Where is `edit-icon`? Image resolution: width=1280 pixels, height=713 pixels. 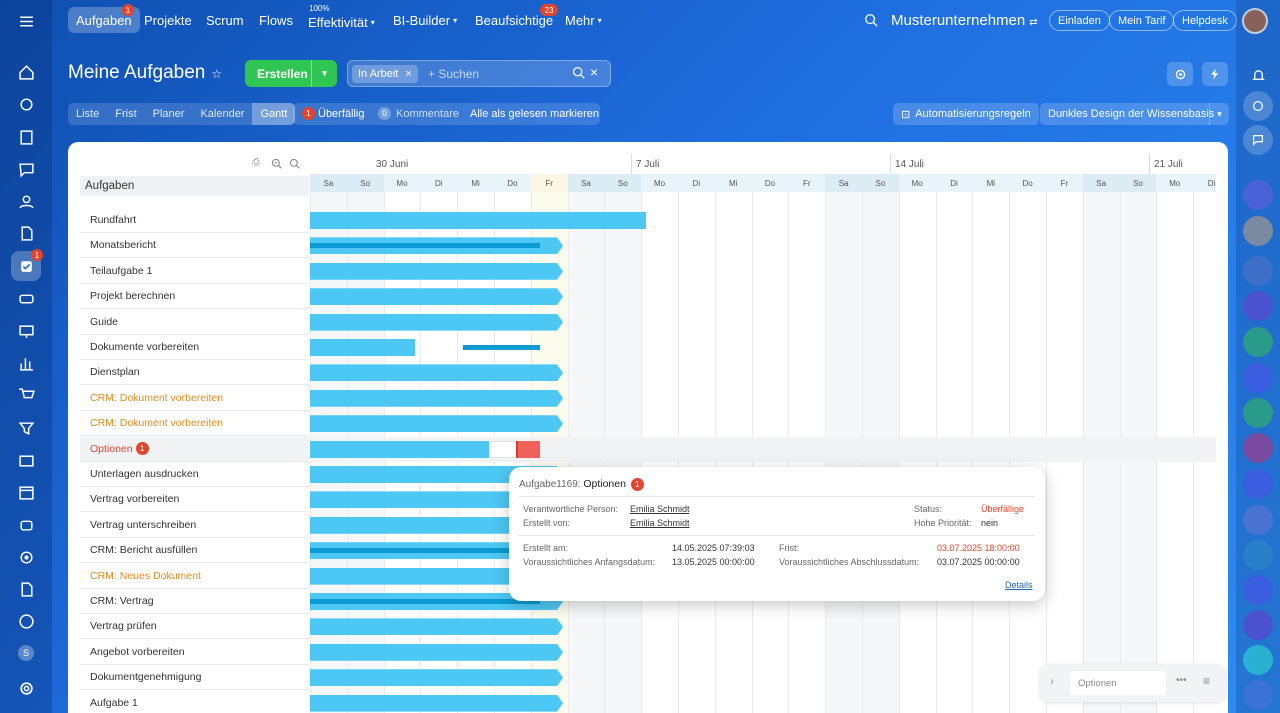 edit-icon is located at coordinates (26, 589).